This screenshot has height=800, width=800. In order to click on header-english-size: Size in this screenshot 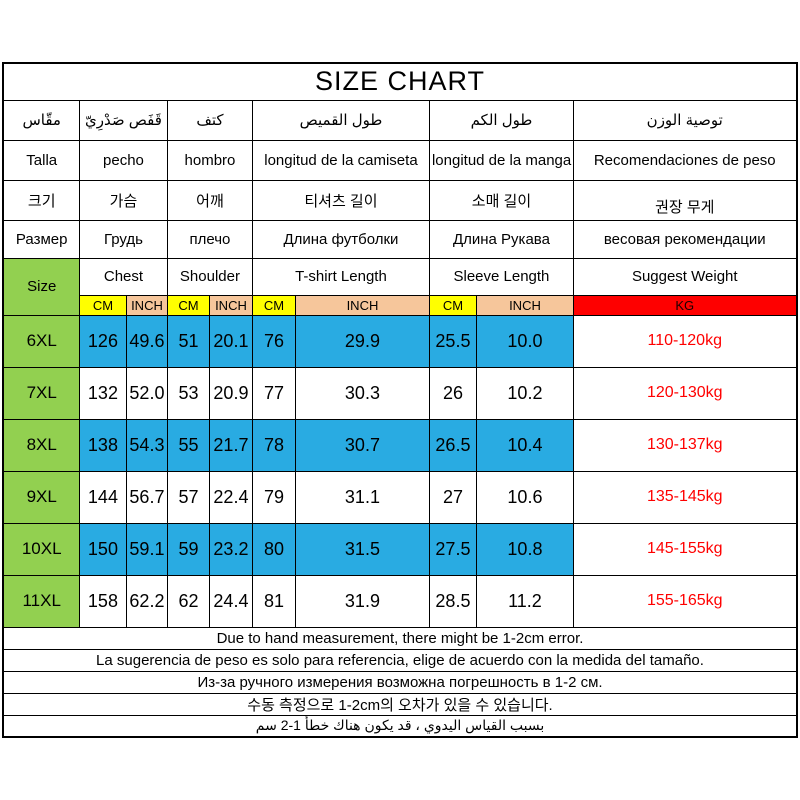, I will do `click(41, 286)`.